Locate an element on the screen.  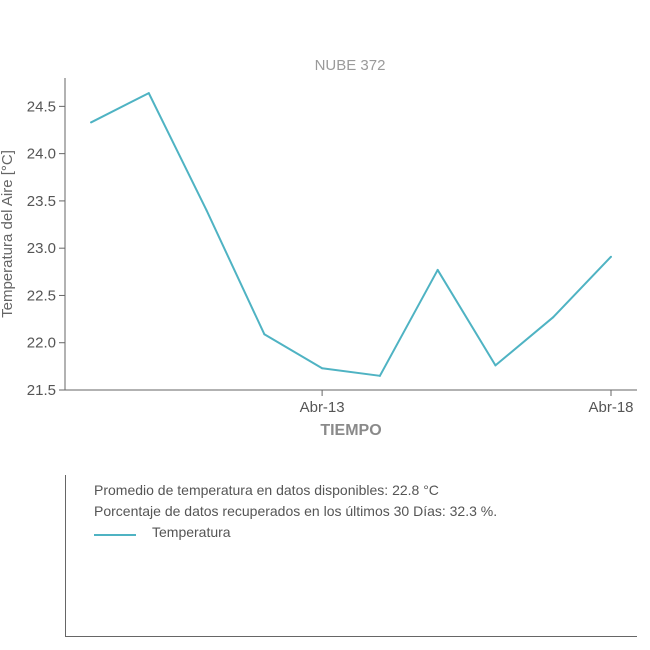
legend-label-temperatura: Temperatura is located at coordinates (191, 532).